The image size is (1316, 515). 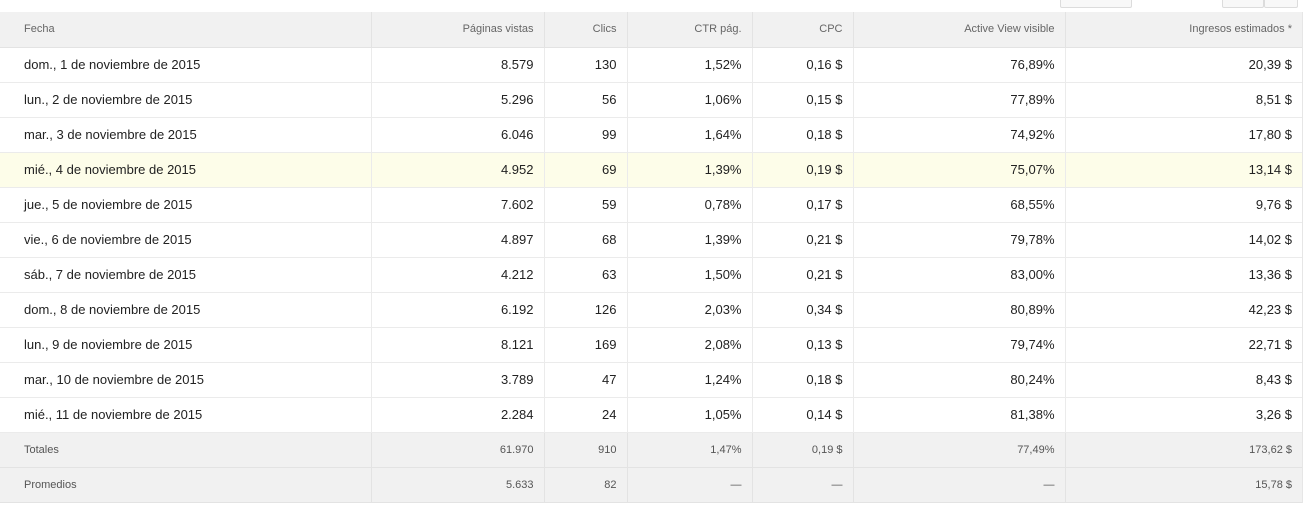 What do you see at coordinates (458, 310) in the screenshot?
I see `cell-pageviews: 6.192` at bounding box center [458, 310].